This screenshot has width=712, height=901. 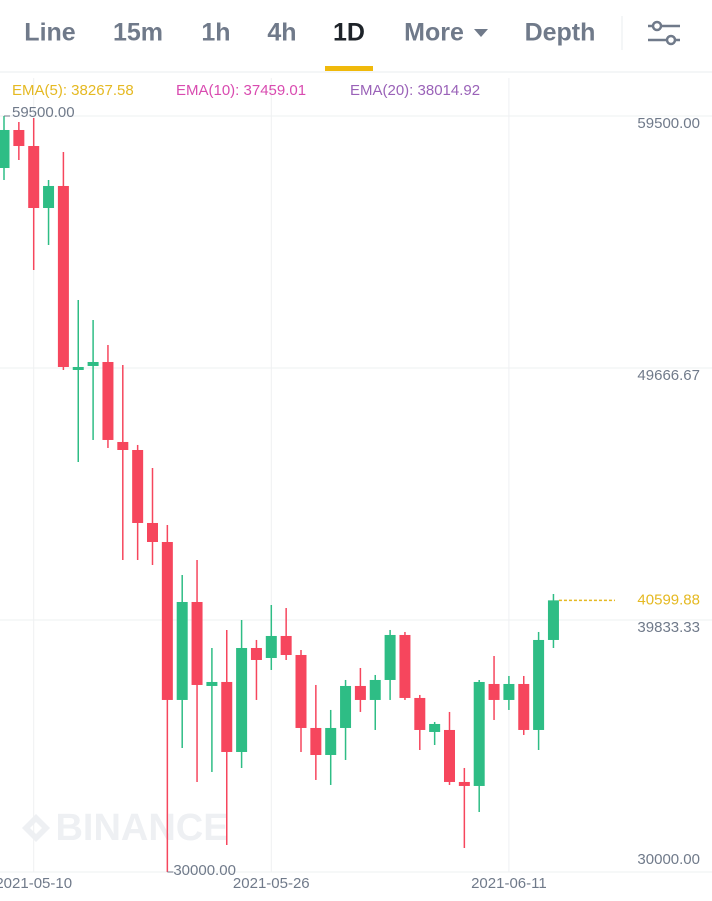 What do you see at coordinates (138, 33) in the screenshot?
I see `tab: 15m` at bounding box center [138, 33].